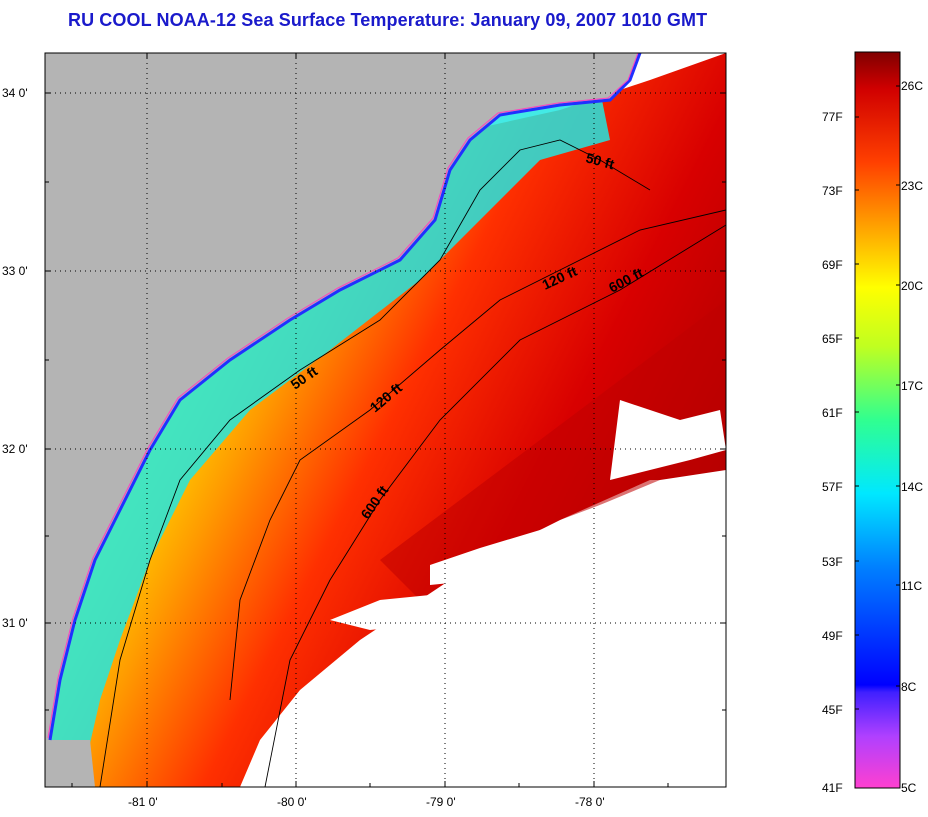 This screenshot has width=928, height=817. What do you see at coordinates (877, 397) in the screenshot?
I see `colorbar-ticks` at bounding box center [877, 397].